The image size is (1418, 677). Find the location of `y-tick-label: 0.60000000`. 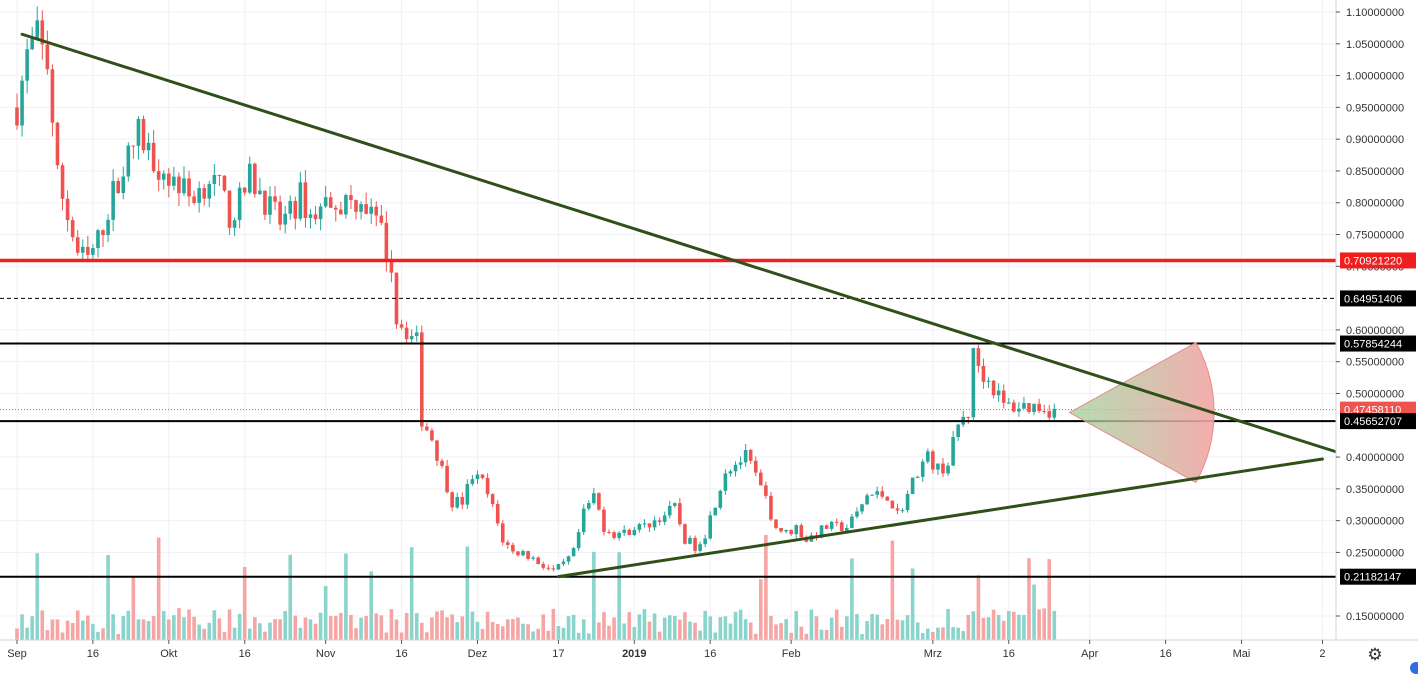

y-tick-label: 0.60000000 is located at coordinates (1375, 331).